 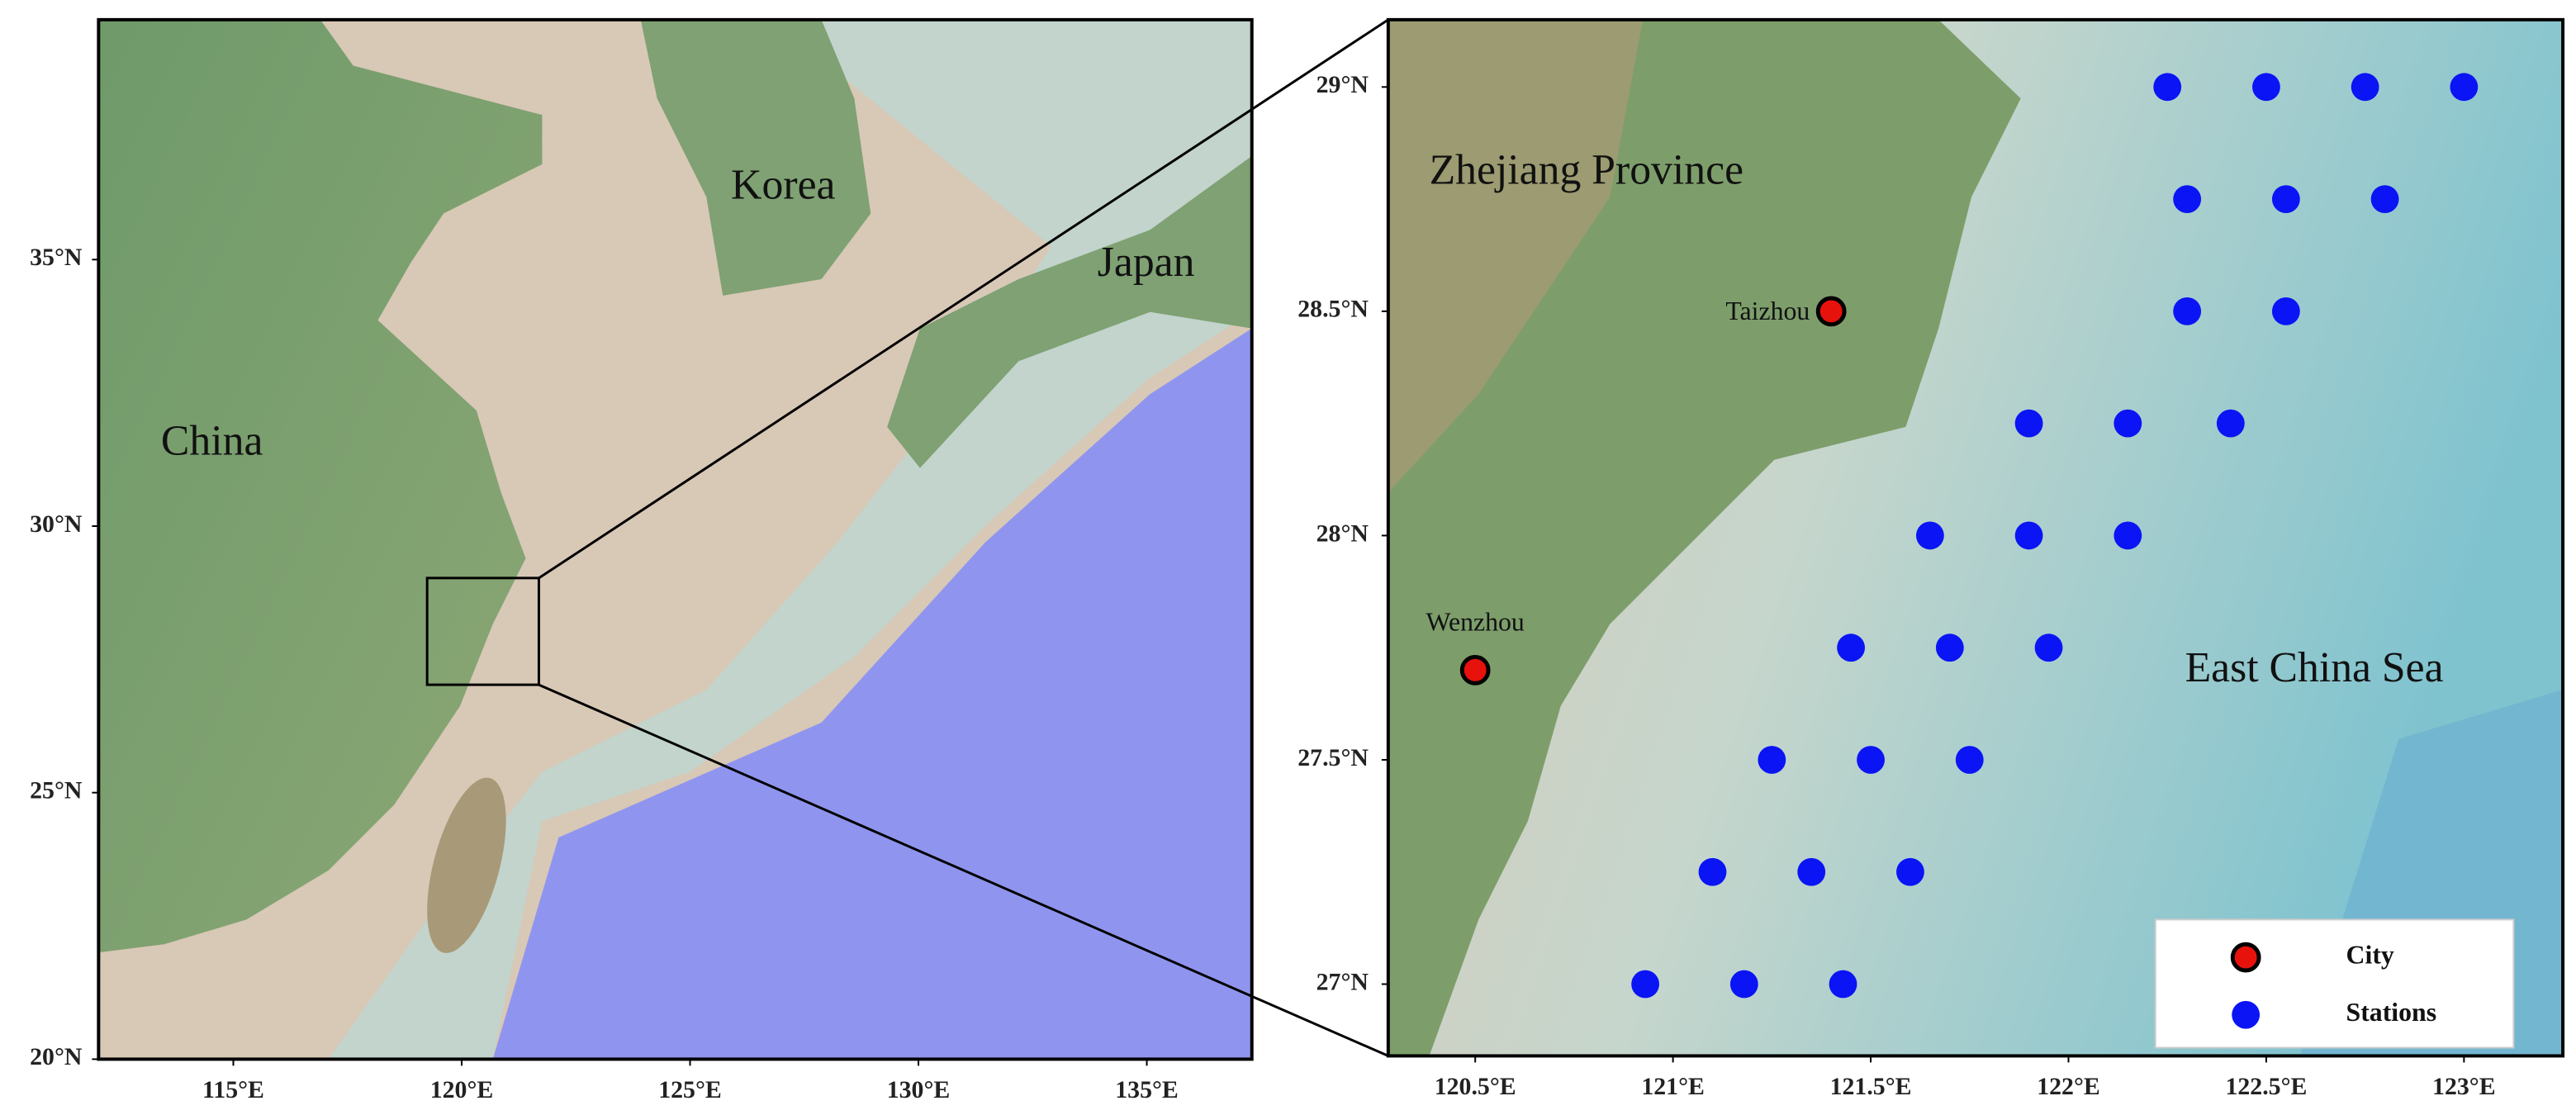 I want to click on y-tick-label: 28°N, so click(x=1342, y=533).